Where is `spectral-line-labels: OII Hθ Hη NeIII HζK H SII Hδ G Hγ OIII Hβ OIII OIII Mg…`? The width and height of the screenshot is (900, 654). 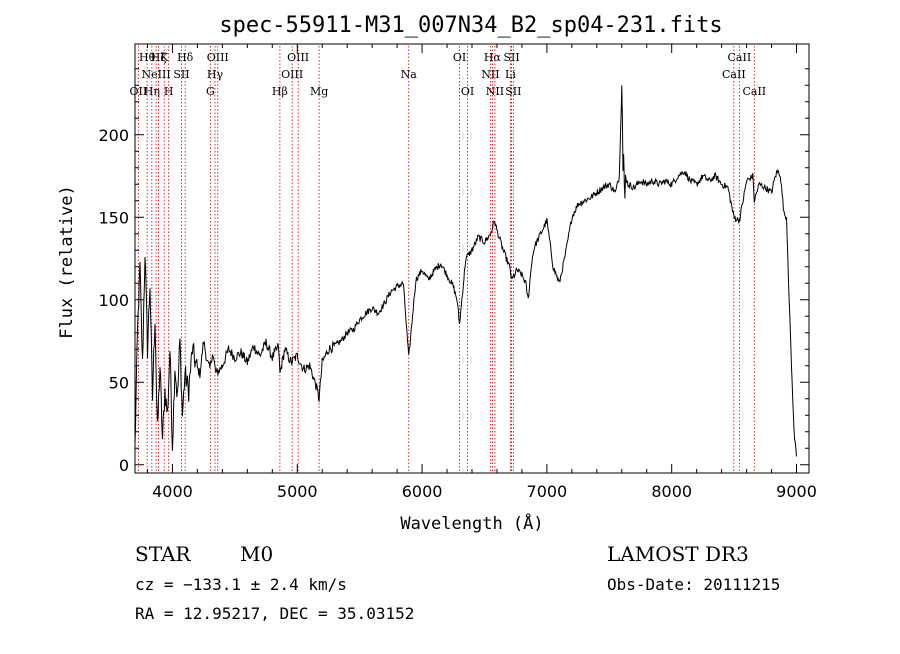
spectral-line-labels: OII Hθ Hη NeIII HζK H SII Hδ G Hγ OIII Hβ OIII OIII Mg… is located at coordinates (448, 74).